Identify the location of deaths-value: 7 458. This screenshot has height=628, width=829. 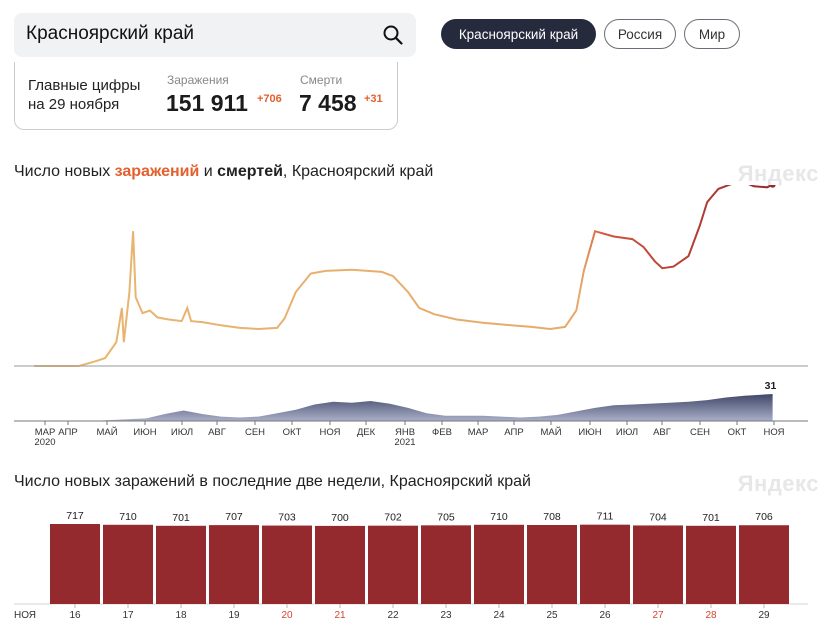
(328, 103).